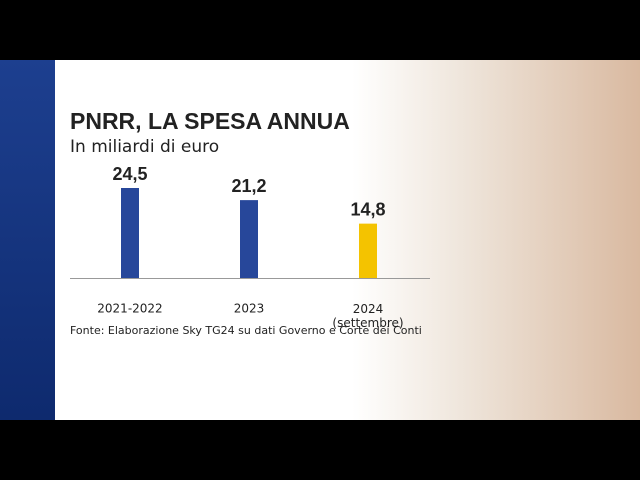 The width and height of the screenshot is (640, 480). What do you see at coordinates (129, 309) in the screenshot?
I see `x-tick-label: 2021-2022` at bounding box center [129, 309].